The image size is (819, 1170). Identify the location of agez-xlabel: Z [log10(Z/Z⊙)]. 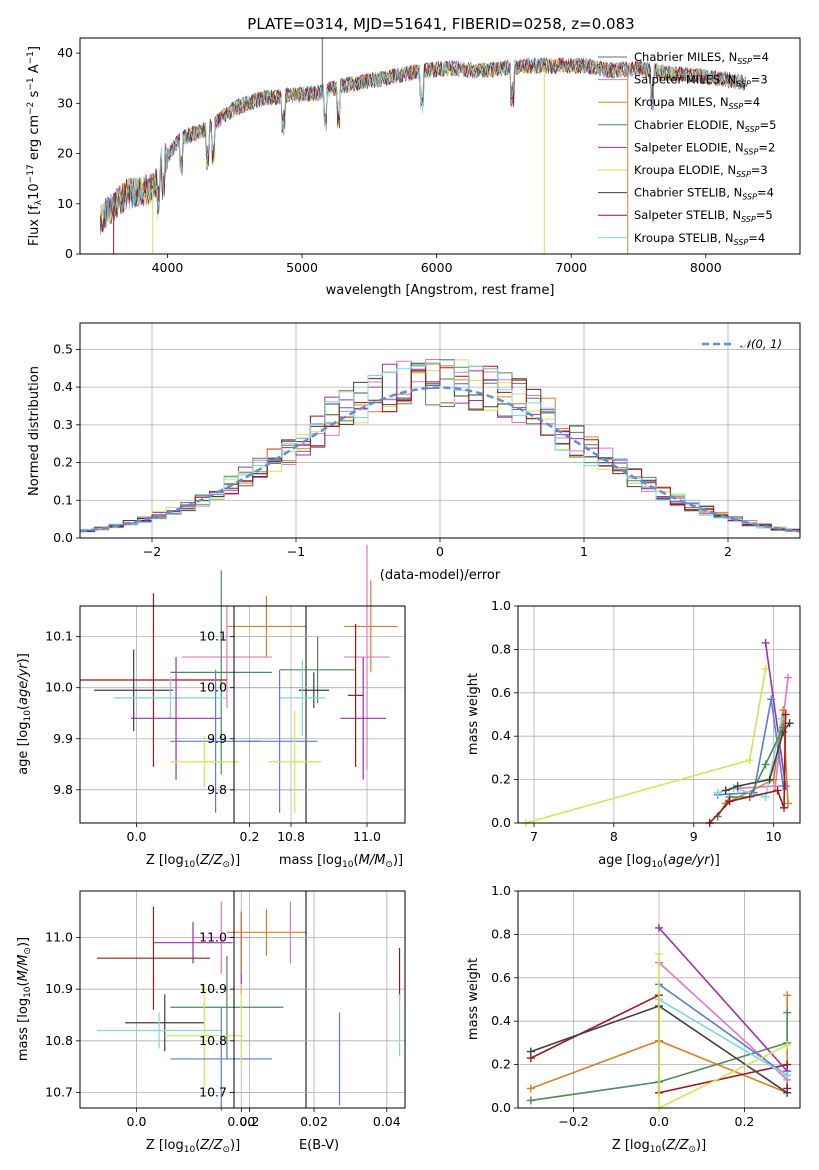
(193, 861).